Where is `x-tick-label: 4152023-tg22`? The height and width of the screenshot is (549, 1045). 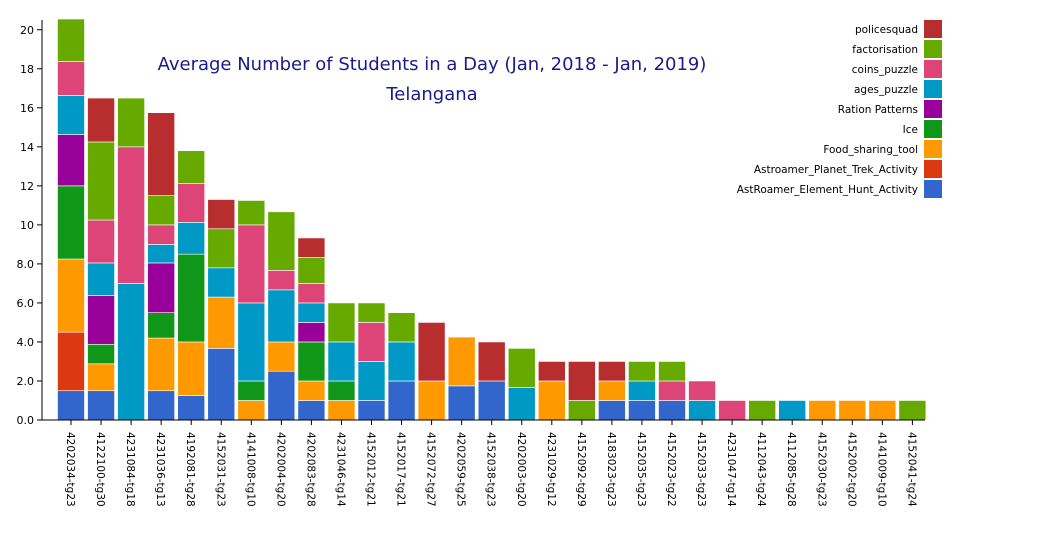 x-tick-label: 4152023-tg22 is located at coordinates (671, 469).